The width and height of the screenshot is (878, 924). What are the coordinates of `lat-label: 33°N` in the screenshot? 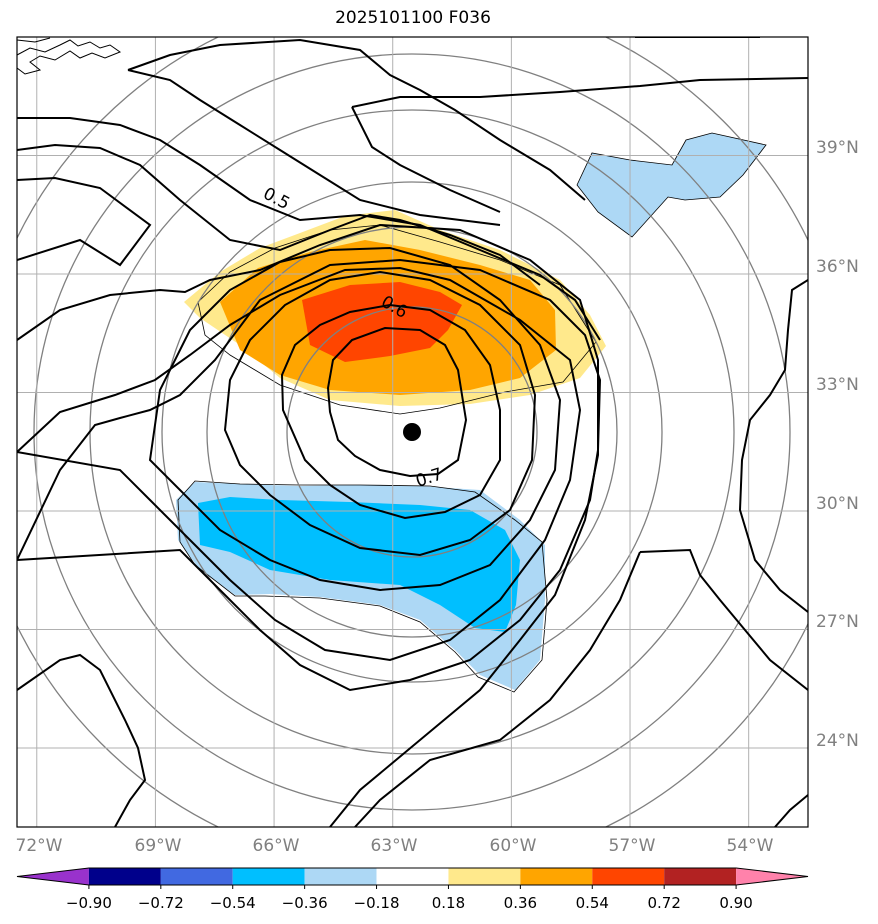 It's located at (837, 385).